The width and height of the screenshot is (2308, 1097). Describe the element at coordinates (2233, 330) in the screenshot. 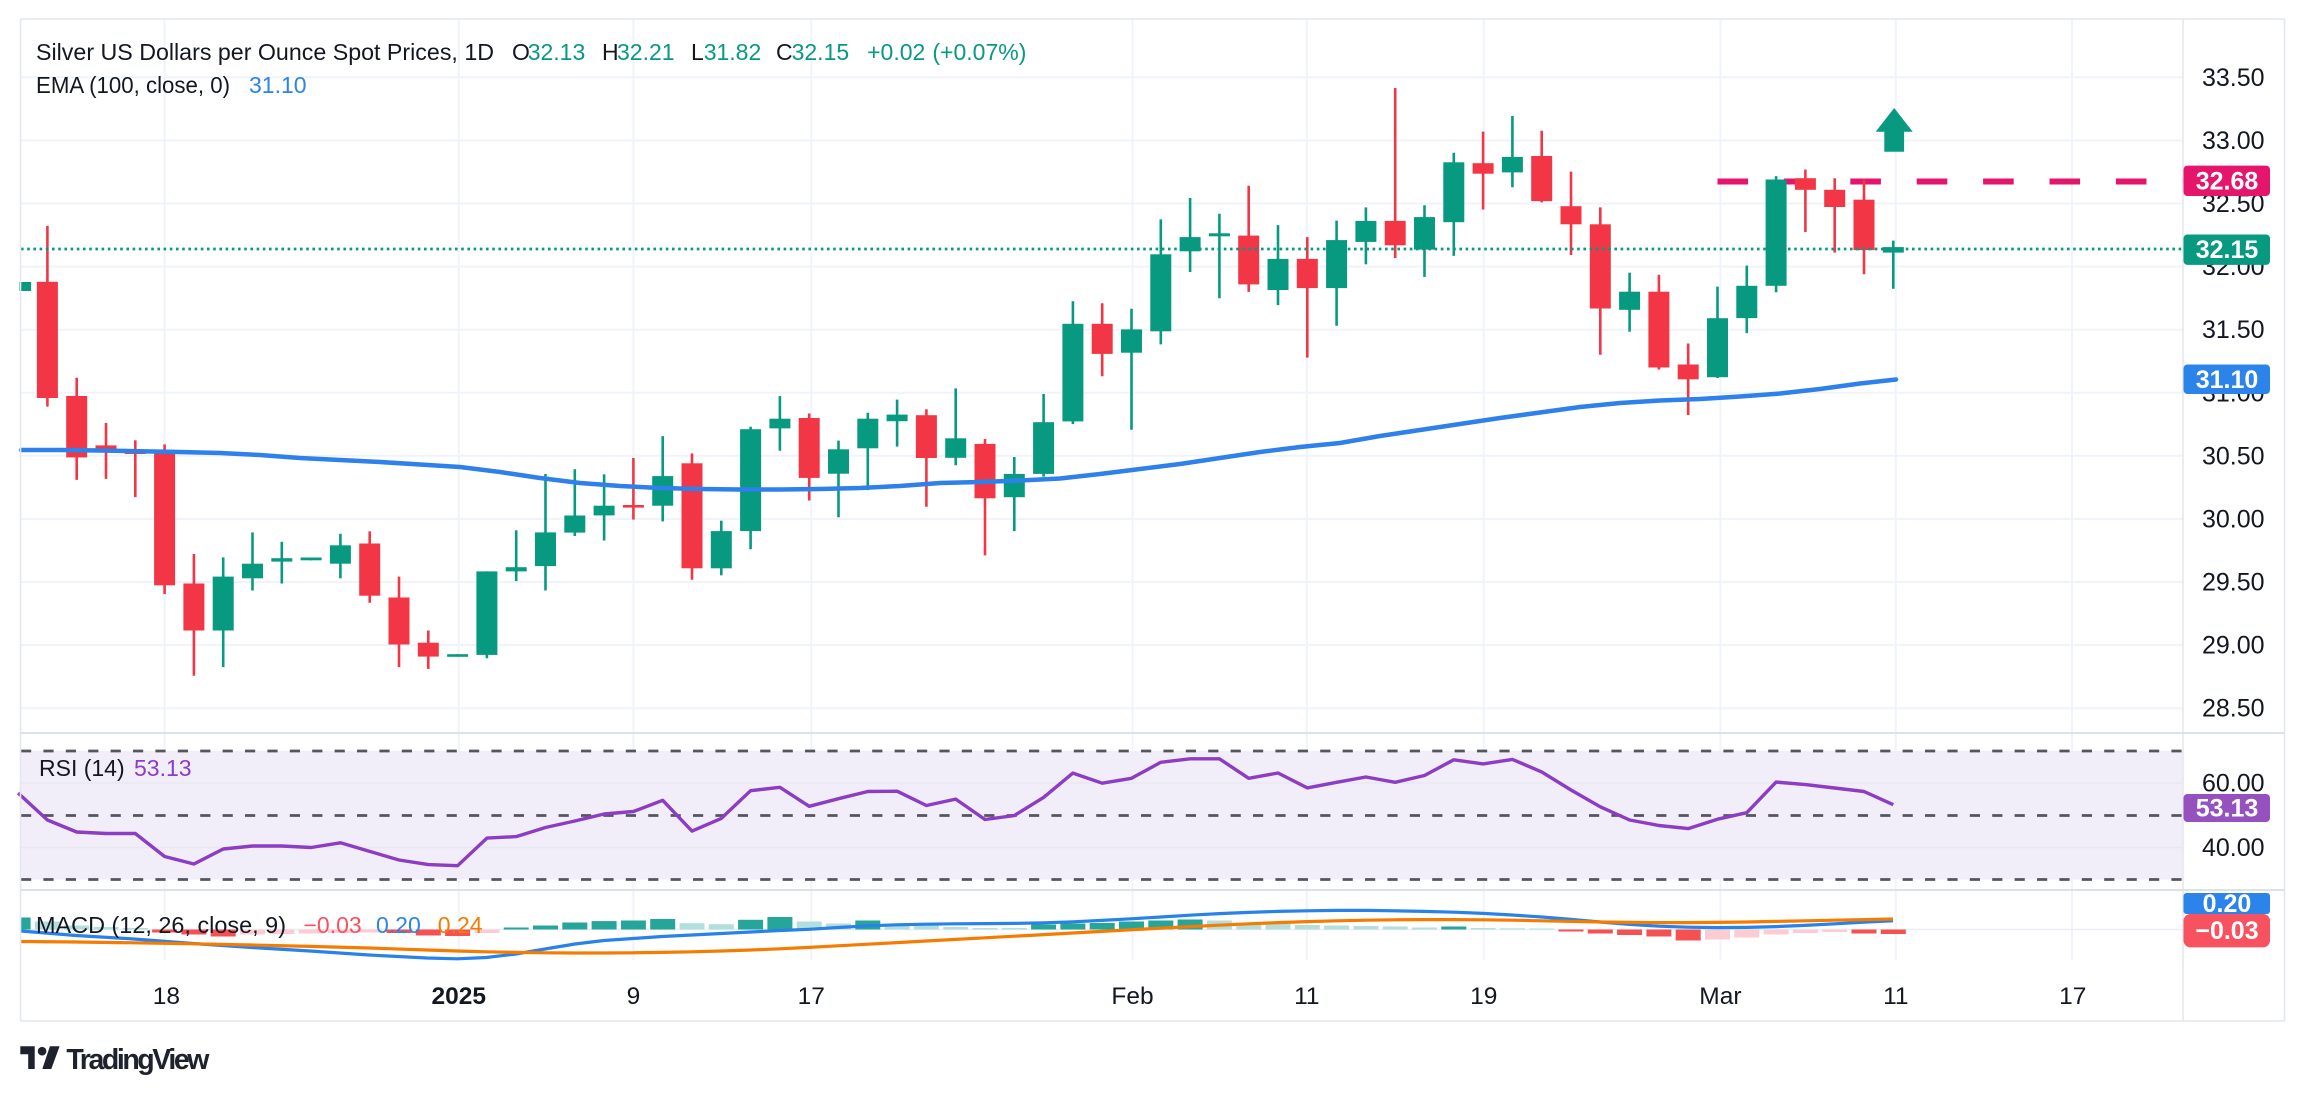

I see `svg-text: 31.50` at that location.